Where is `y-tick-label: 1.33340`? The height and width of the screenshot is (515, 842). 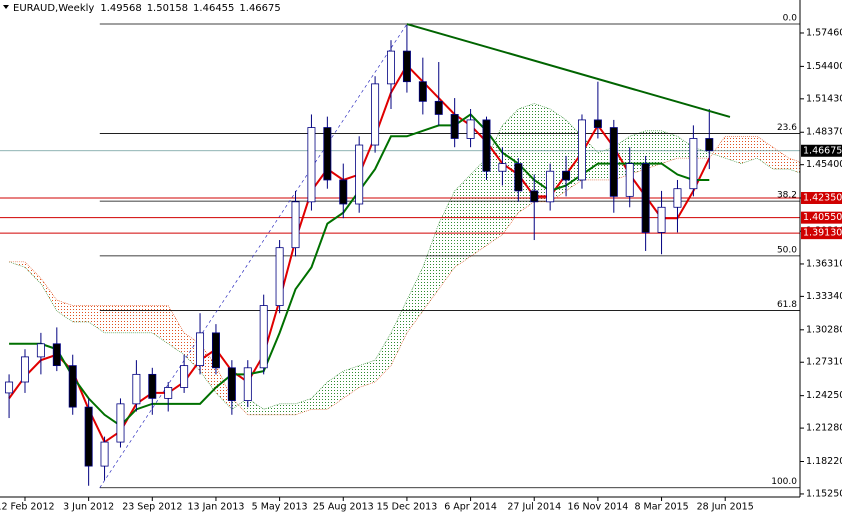
y-tick-label: 1.33340 is located at coordinates (824, 296).